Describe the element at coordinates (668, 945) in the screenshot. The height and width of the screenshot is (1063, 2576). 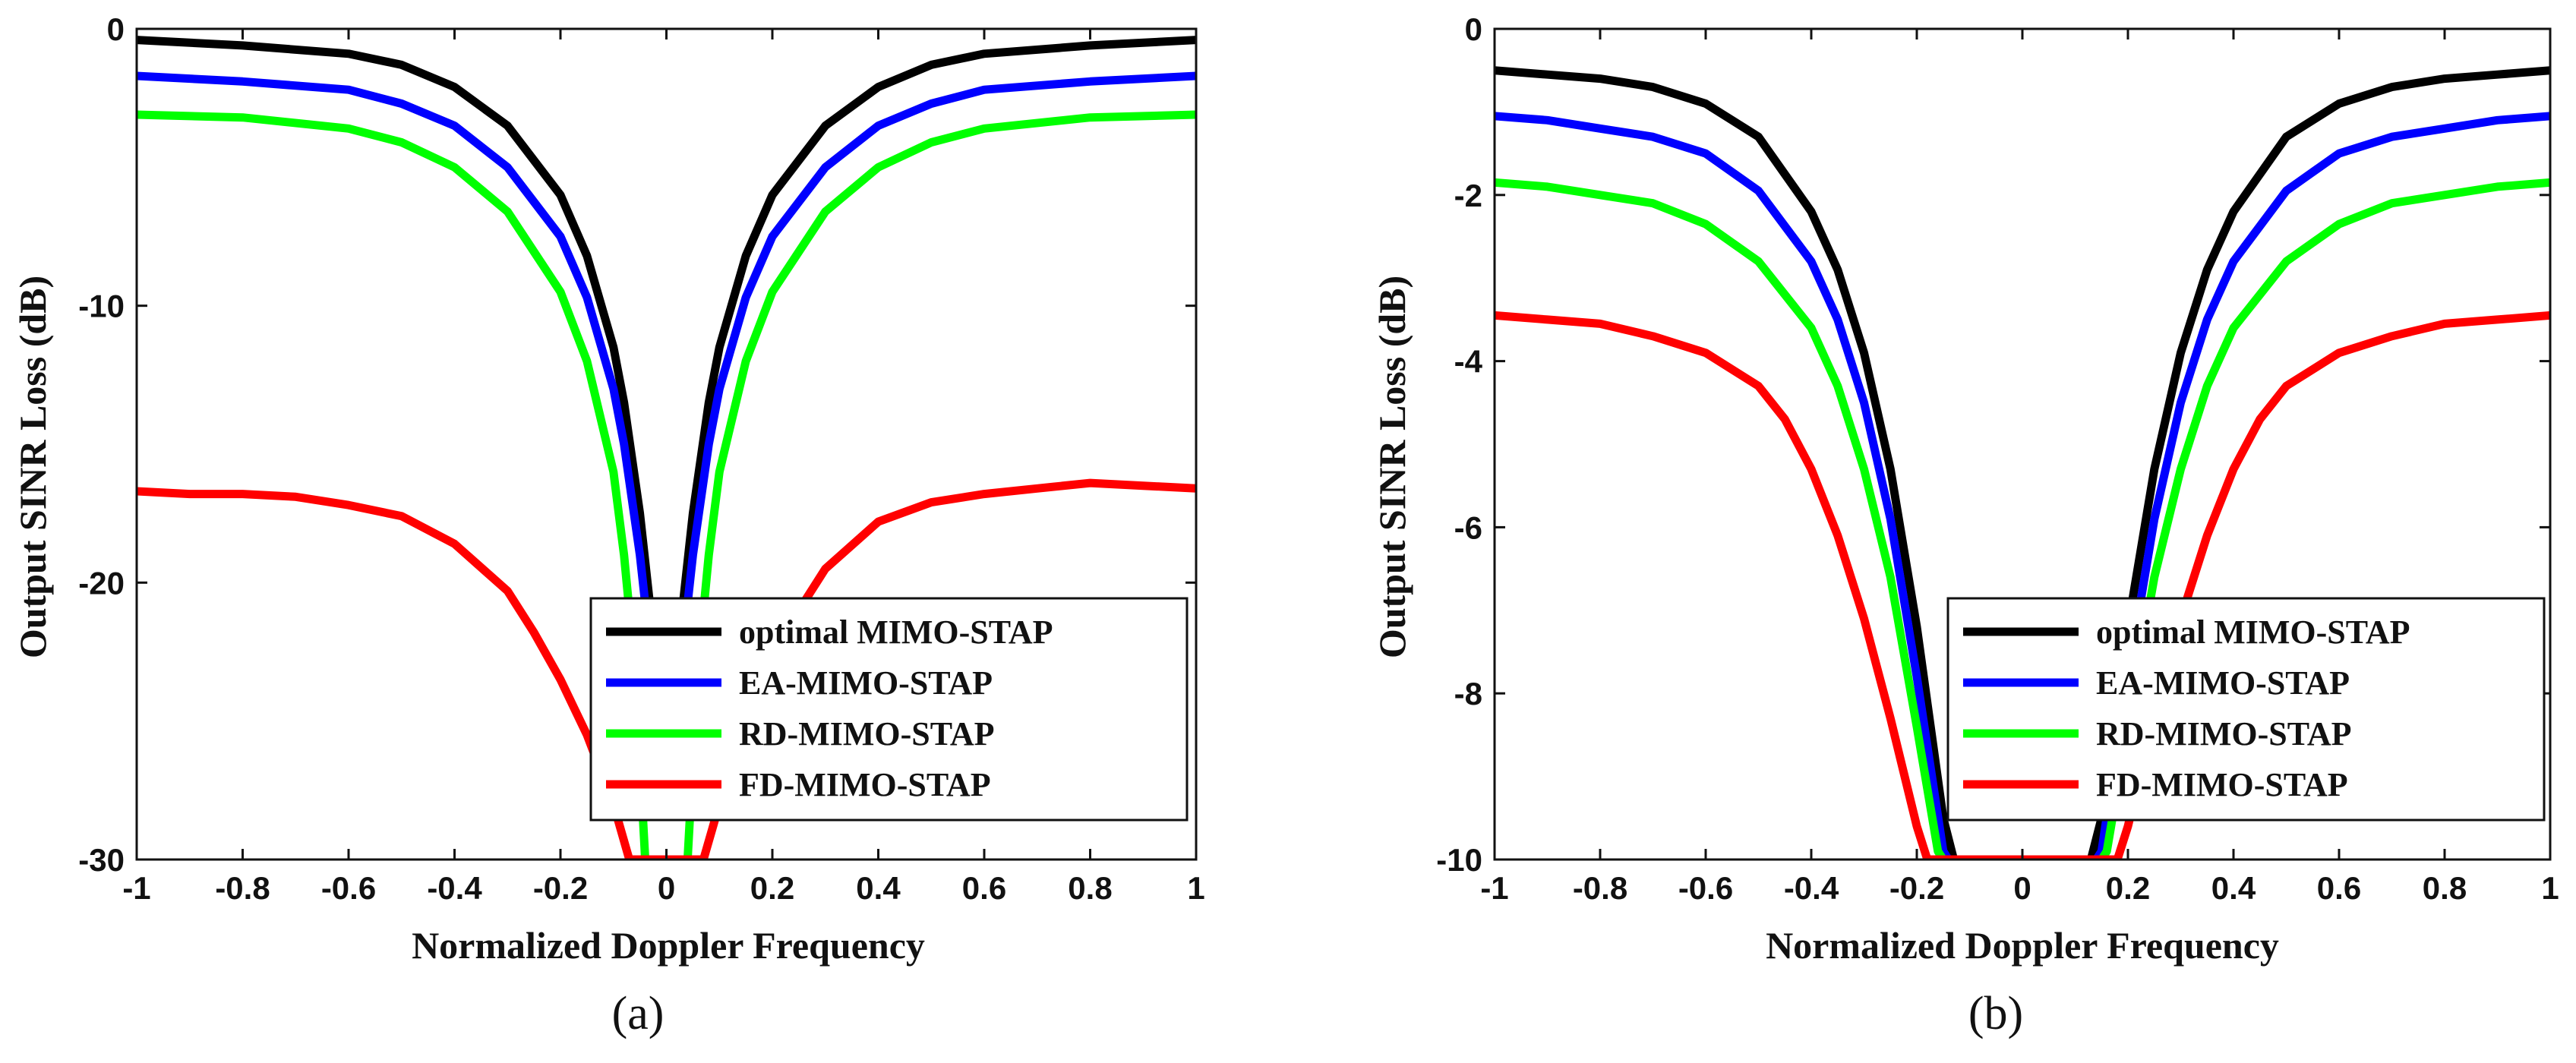
I see `panel-a-xlabel: Normalized Doppler Frequency` at that location.